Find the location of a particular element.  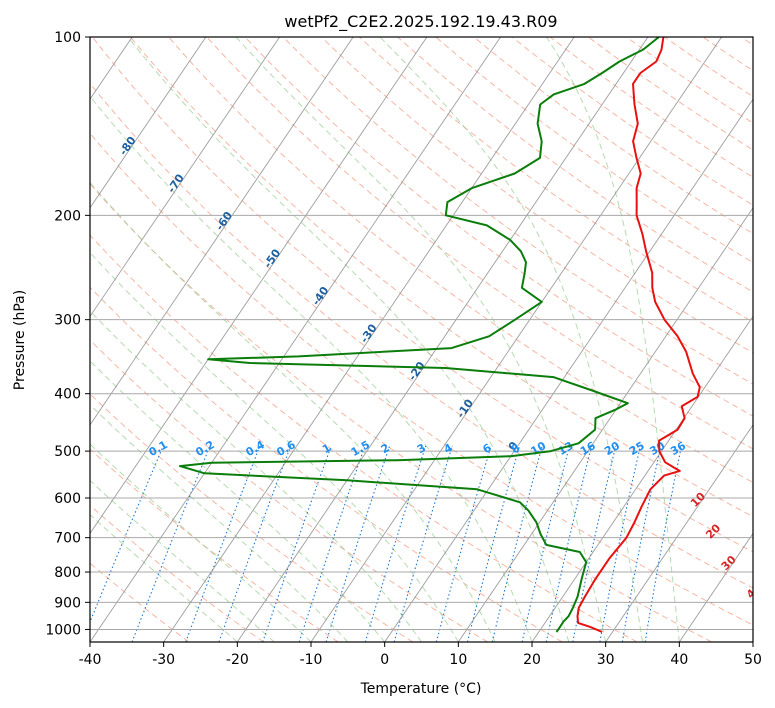

isotherm-label: -90 is located at coordinates (79, 108).